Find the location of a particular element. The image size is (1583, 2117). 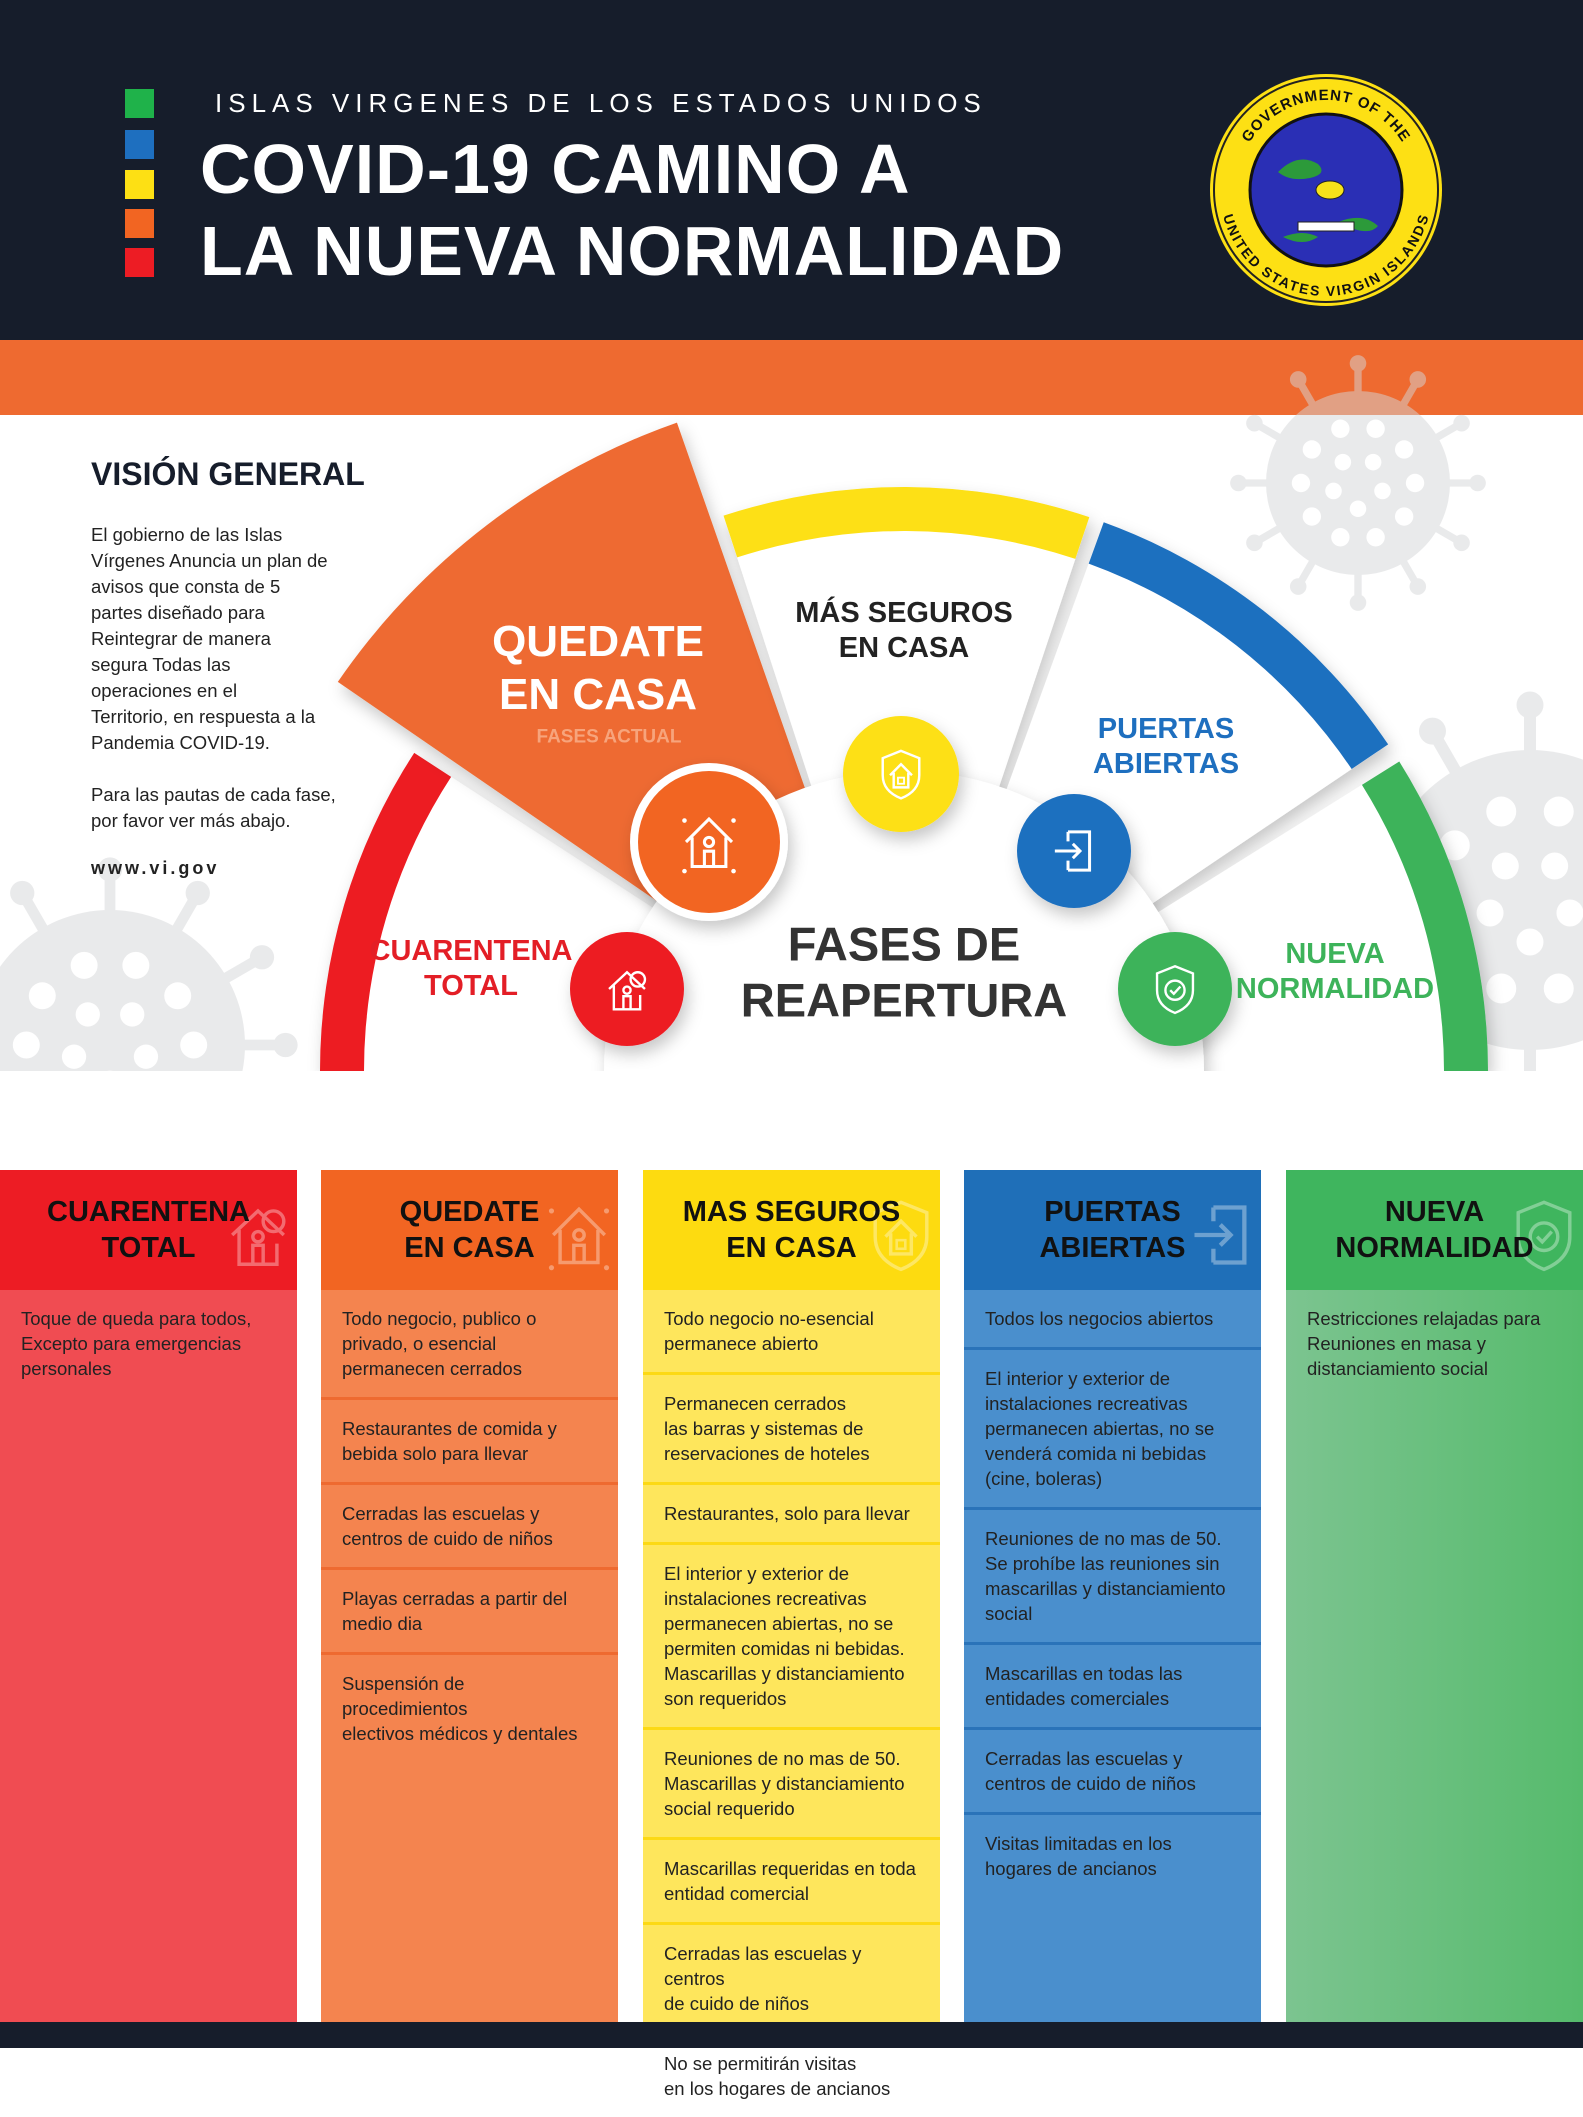

current-phase-badge: FASES ACTUAL is located at coordinates (609, 738).